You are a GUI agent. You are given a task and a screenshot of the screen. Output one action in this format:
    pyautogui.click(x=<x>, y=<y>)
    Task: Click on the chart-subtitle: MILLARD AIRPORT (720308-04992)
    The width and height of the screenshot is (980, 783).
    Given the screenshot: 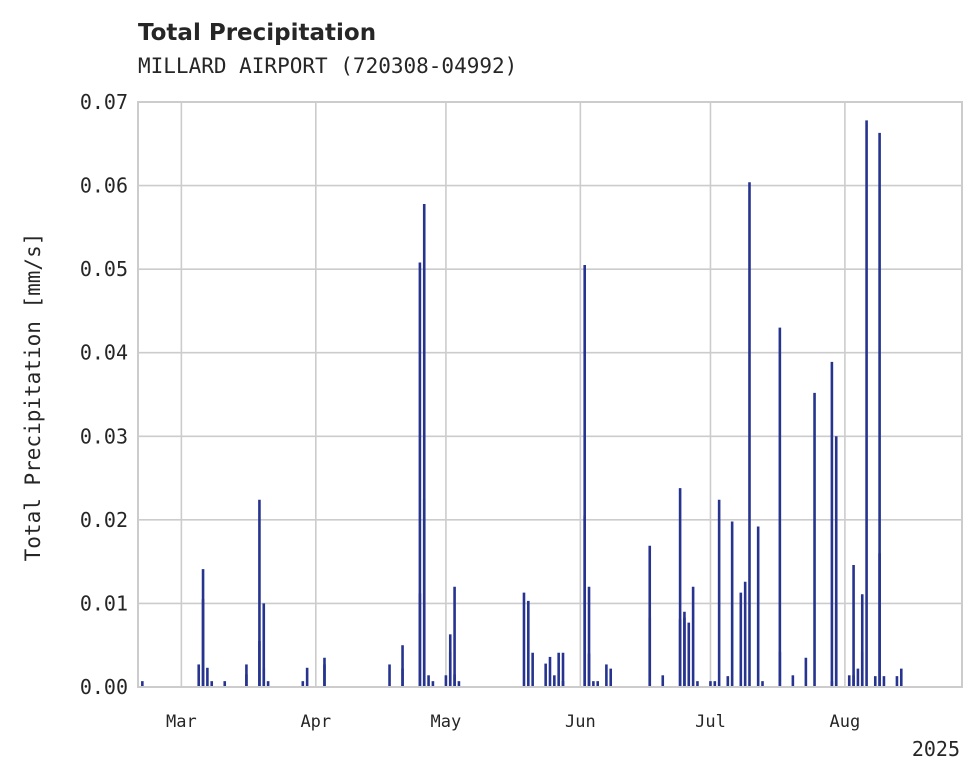 What is the action you would take?
    pyautogui.click(x=327, y=66)
    